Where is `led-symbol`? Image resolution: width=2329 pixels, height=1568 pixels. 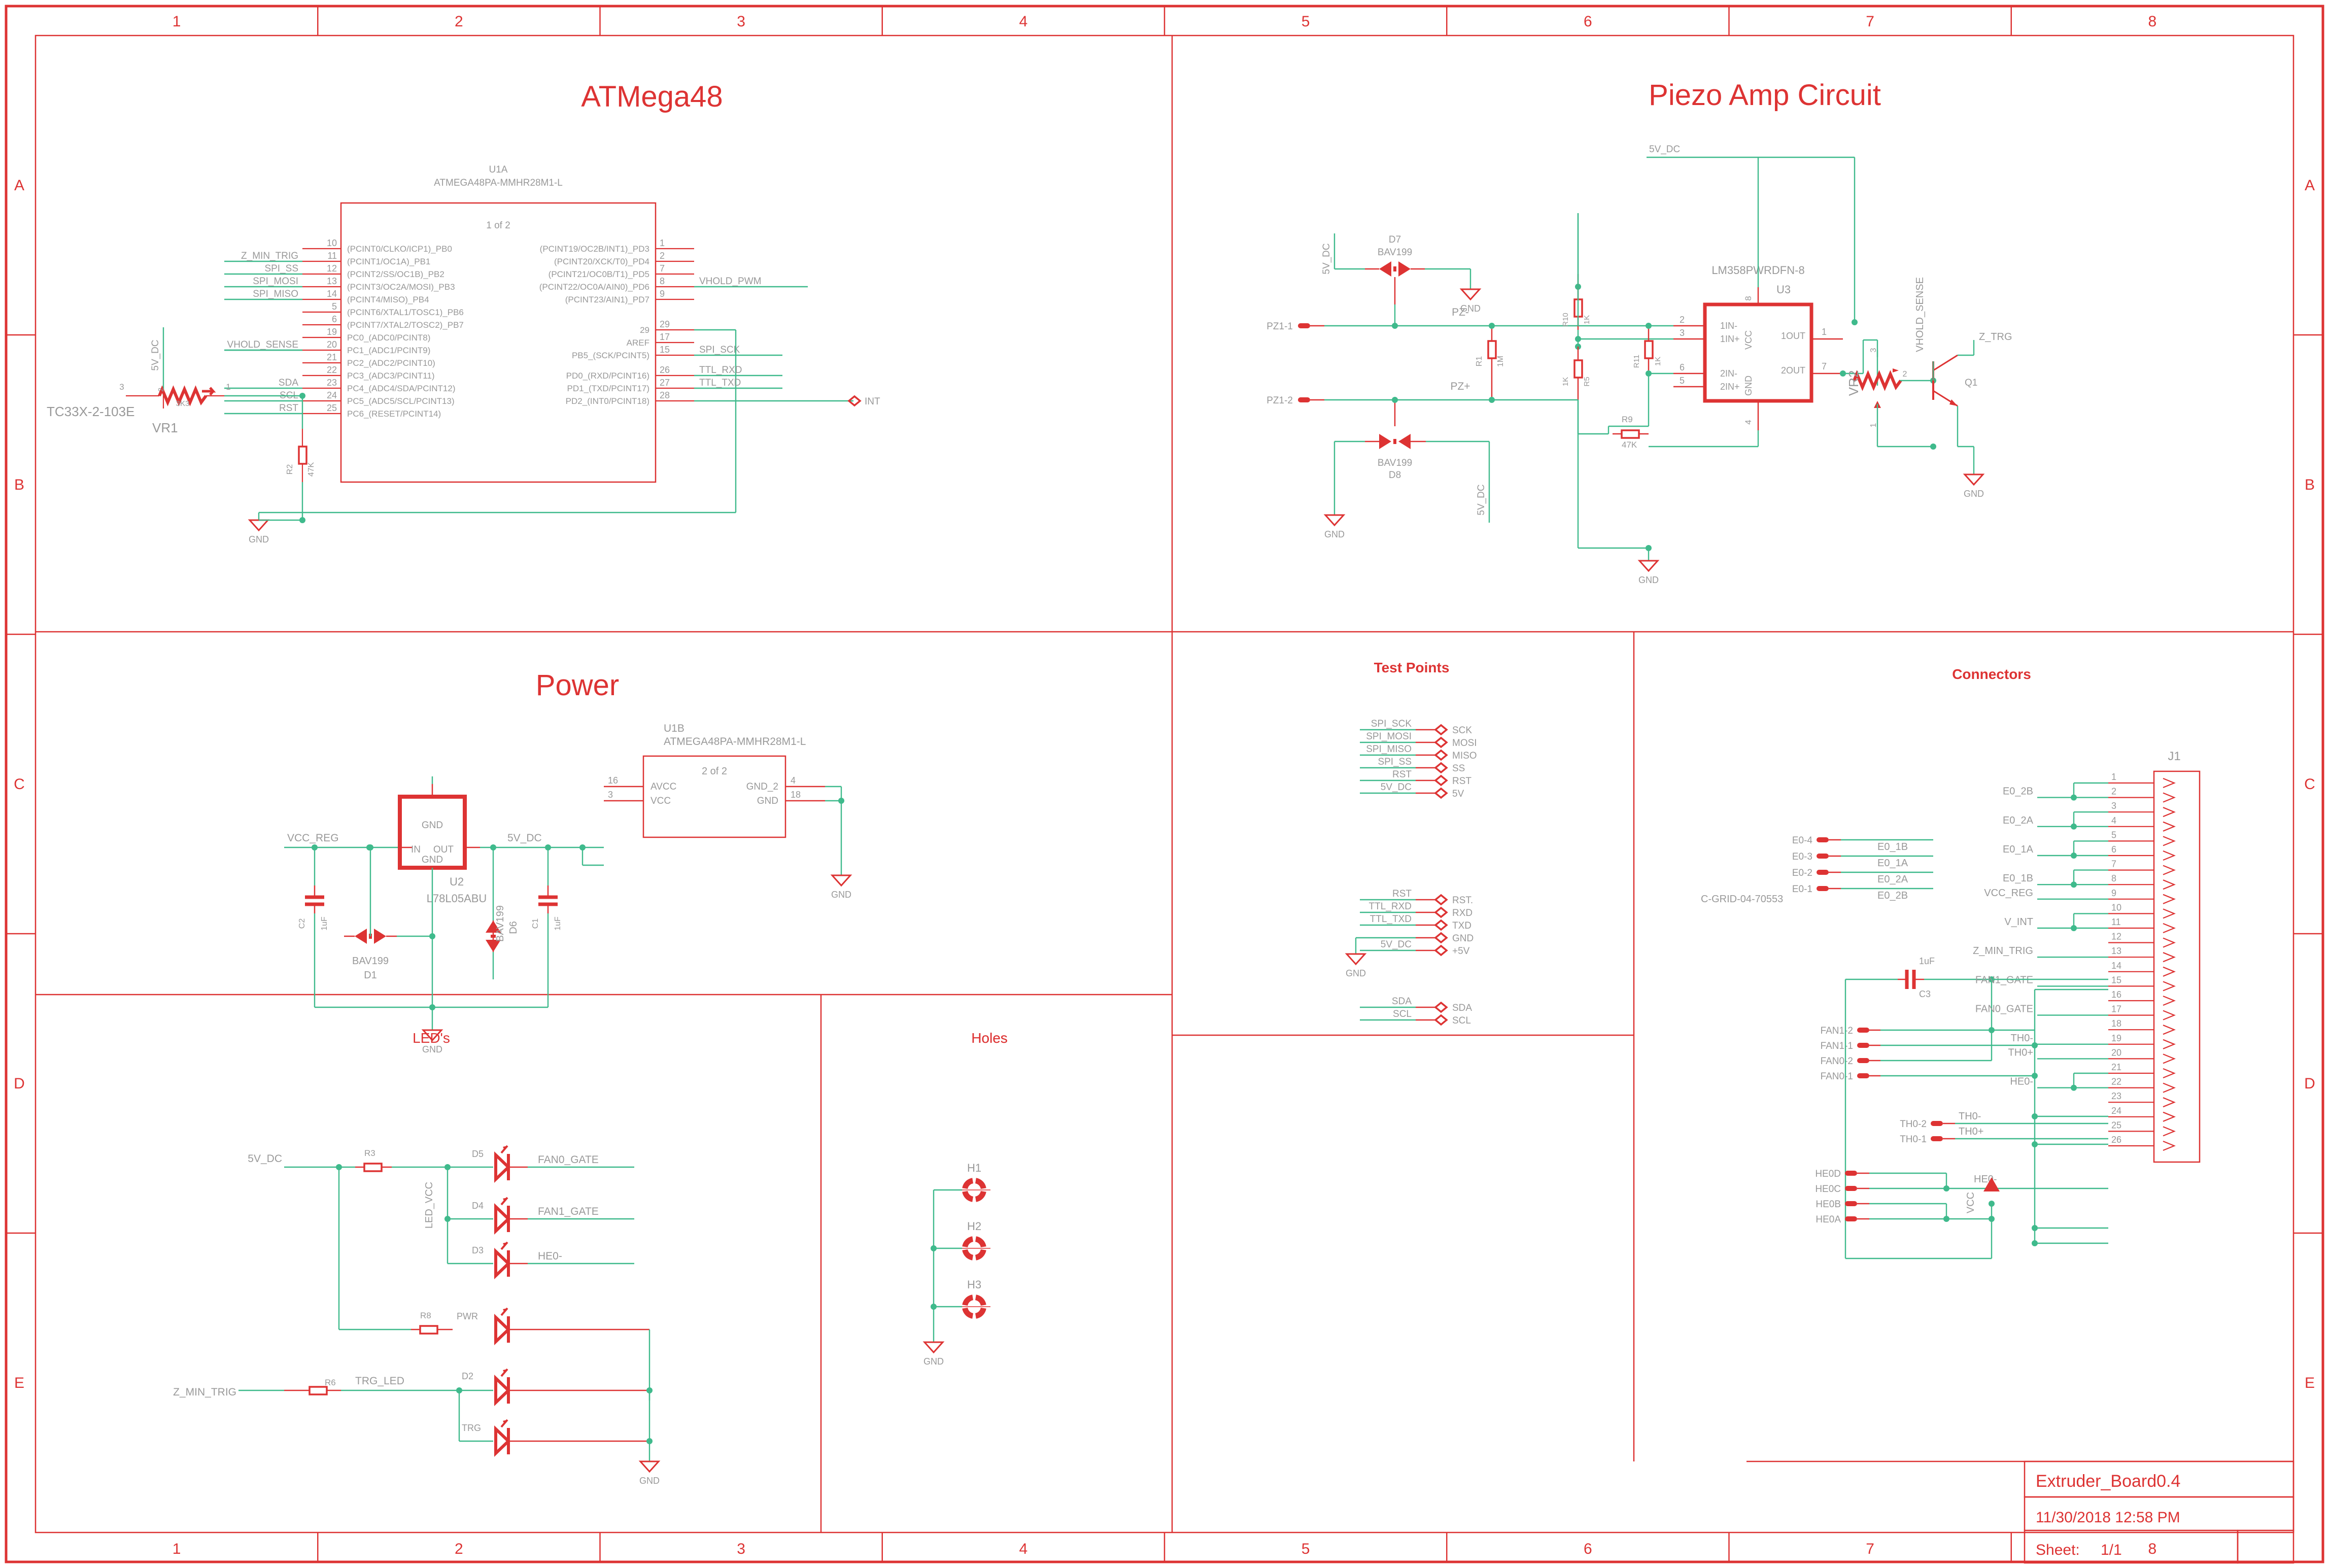 led-symbol is located at coordinates (502, 1164).